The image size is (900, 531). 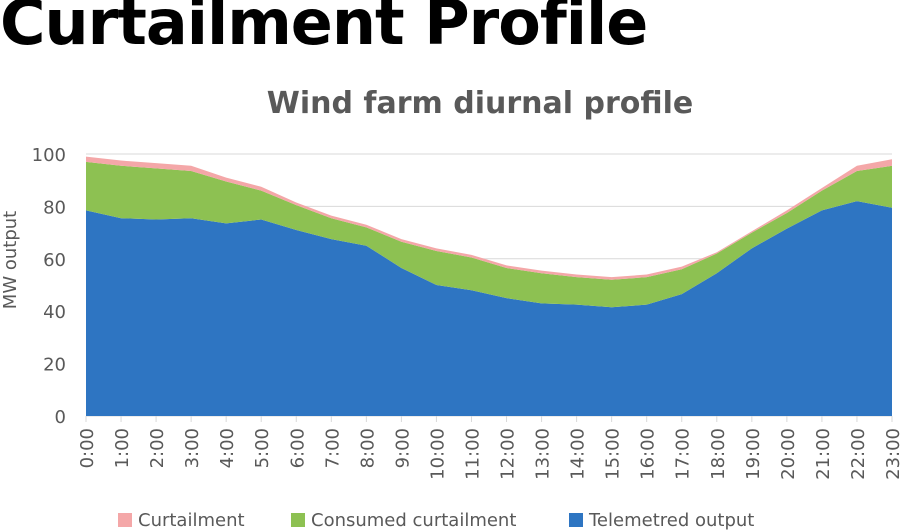 I want to click on x-tick-label: 5:00, so click(x=262, y=448).